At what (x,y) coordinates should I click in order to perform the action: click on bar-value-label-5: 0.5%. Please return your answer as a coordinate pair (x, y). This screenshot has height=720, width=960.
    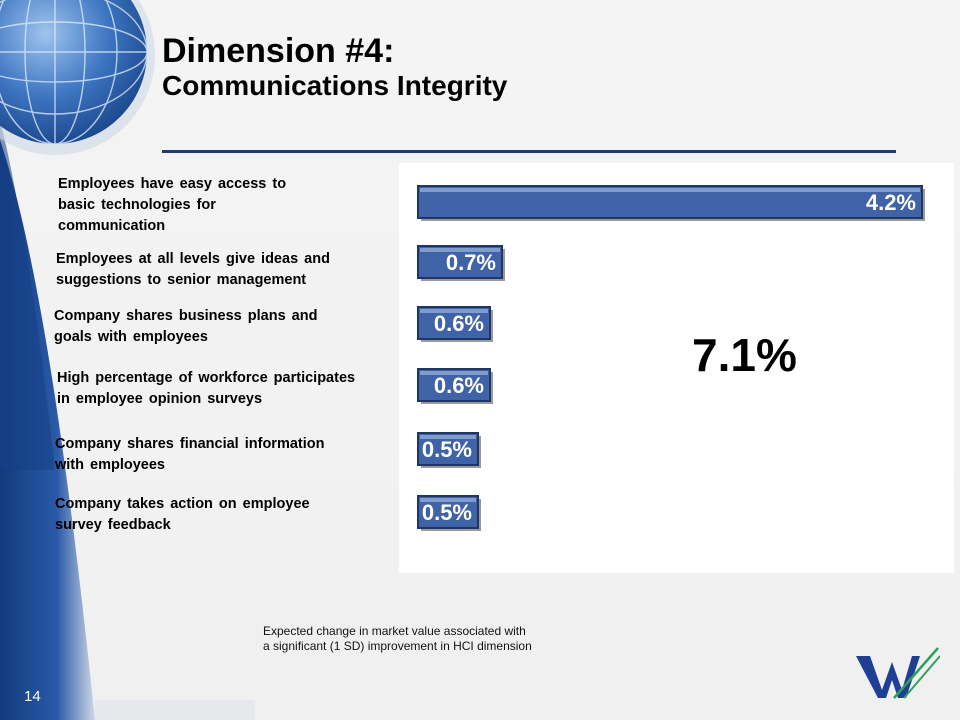
    Looking at the image, I should click on (447, 449).